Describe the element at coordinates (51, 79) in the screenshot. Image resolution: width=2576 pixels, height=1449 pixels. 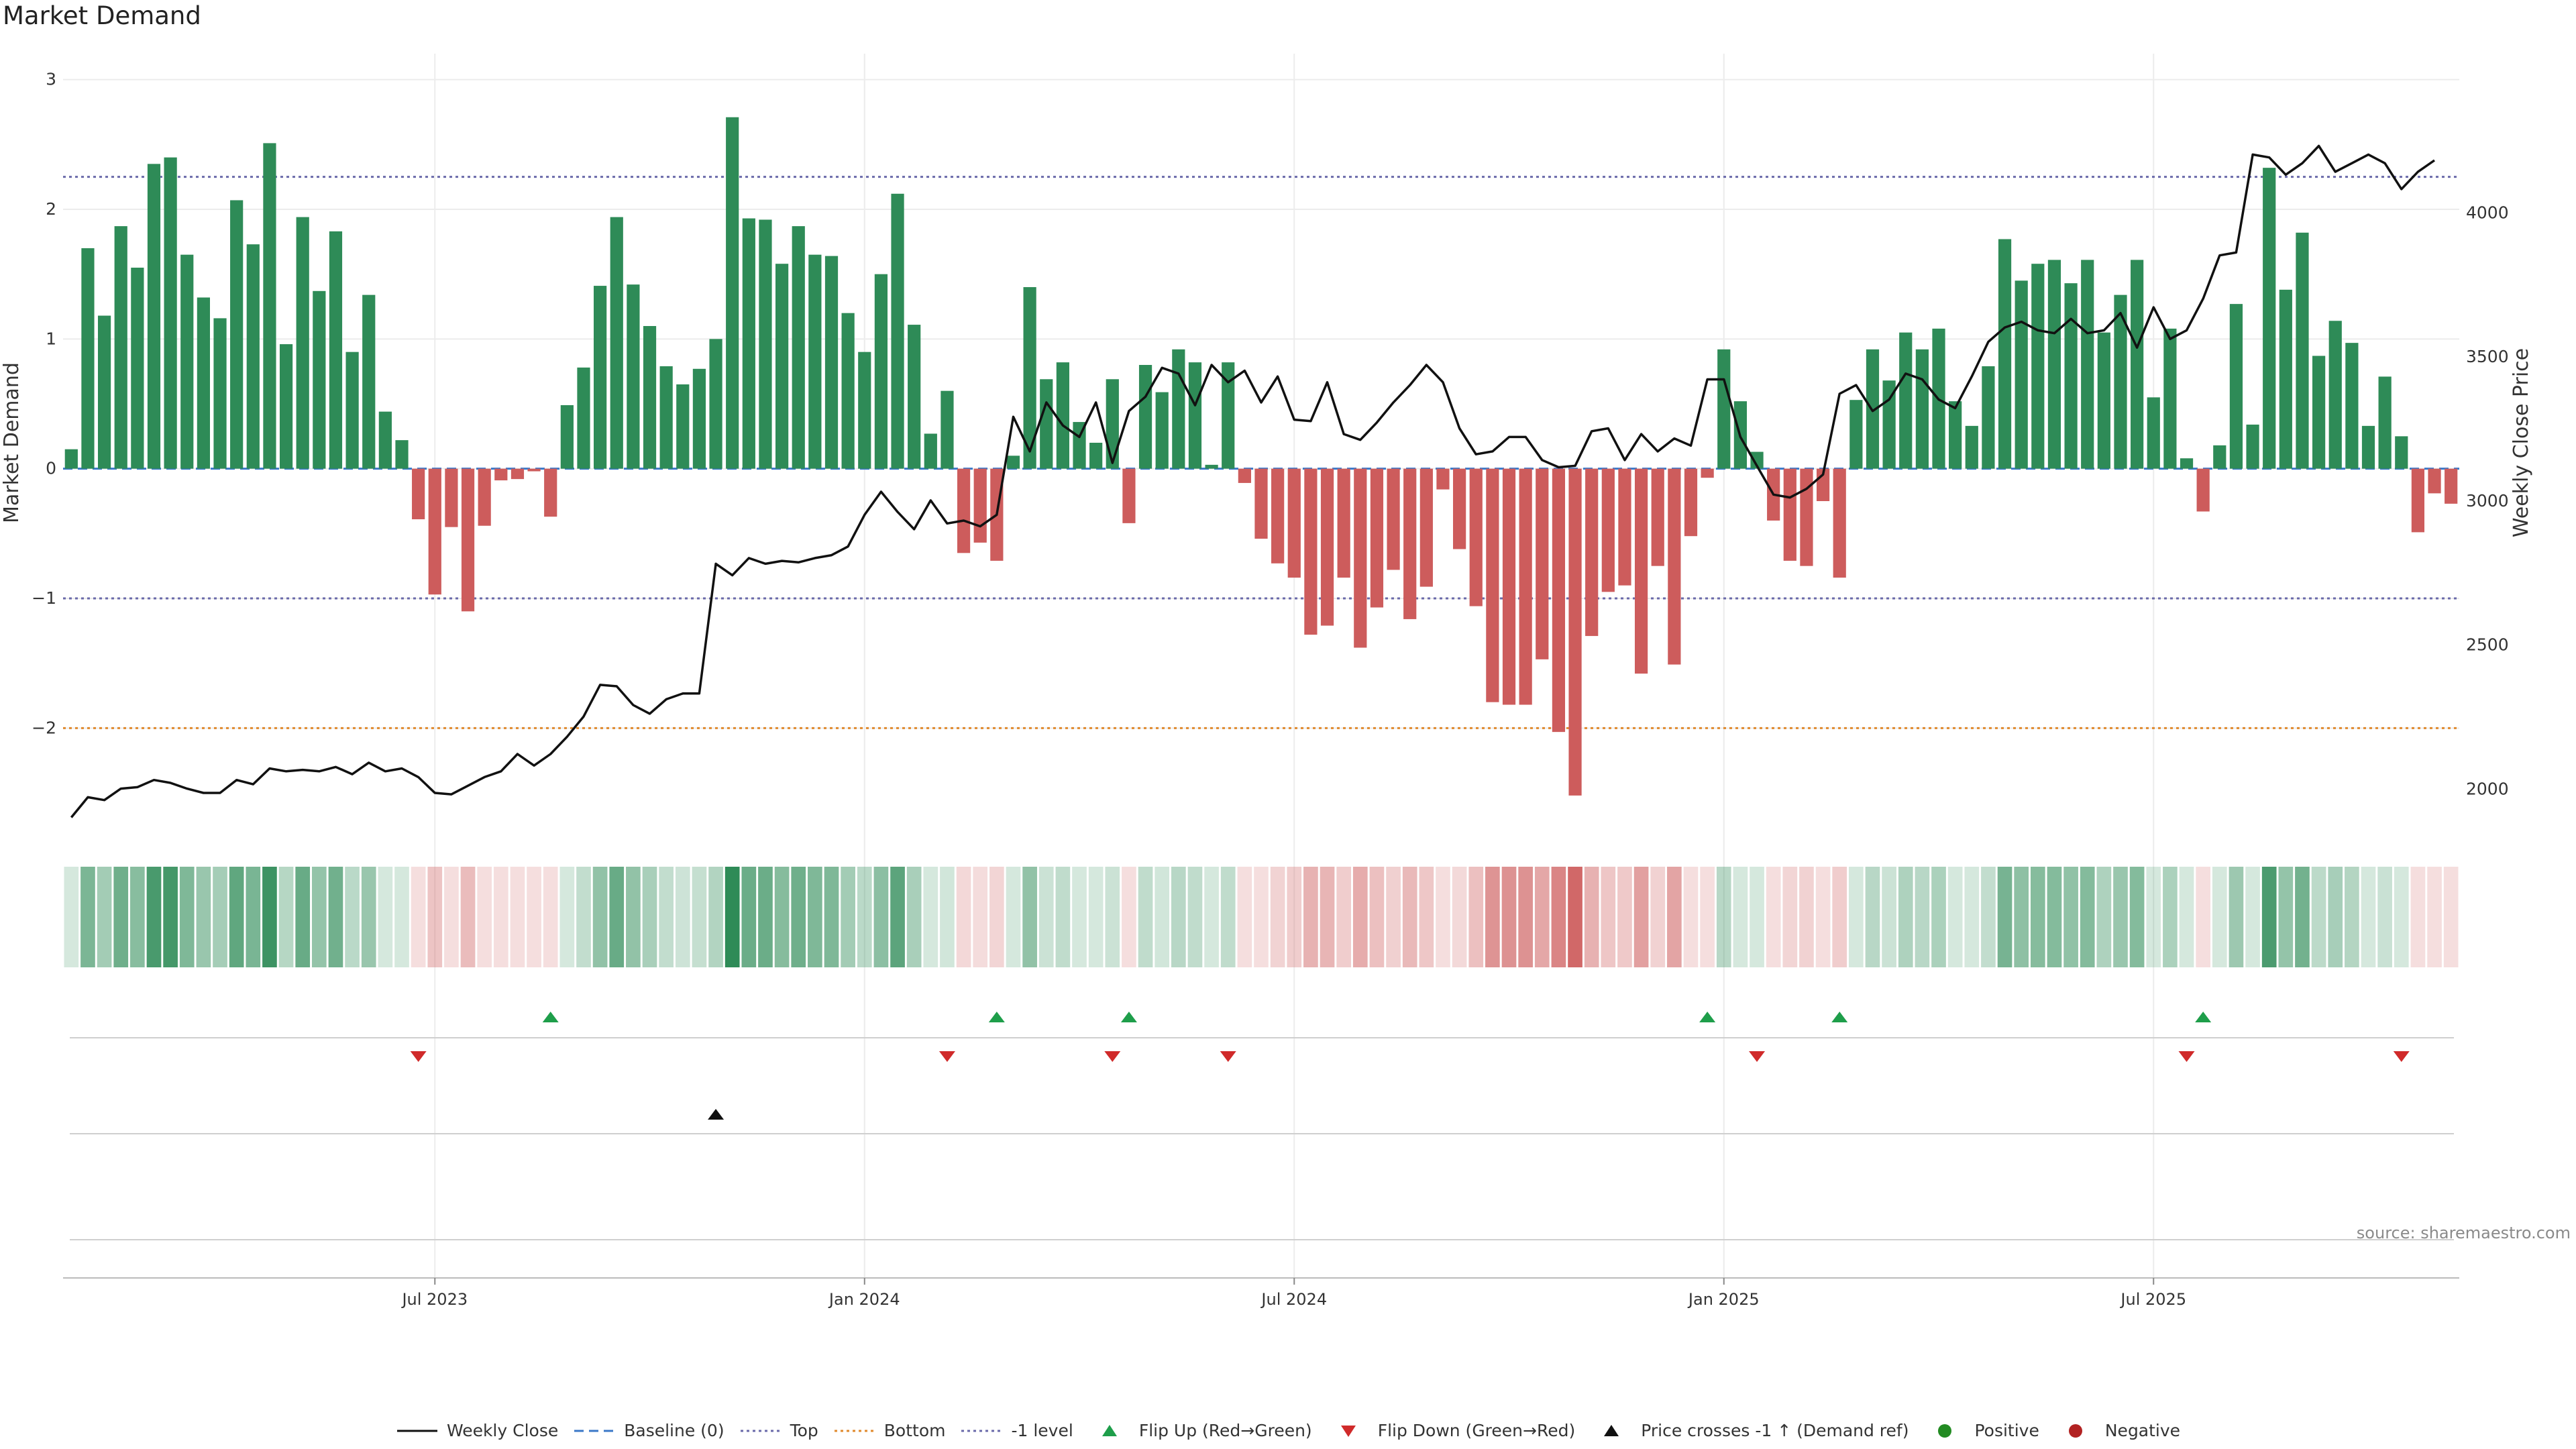
I see `y-tick-label: 3` at that location.